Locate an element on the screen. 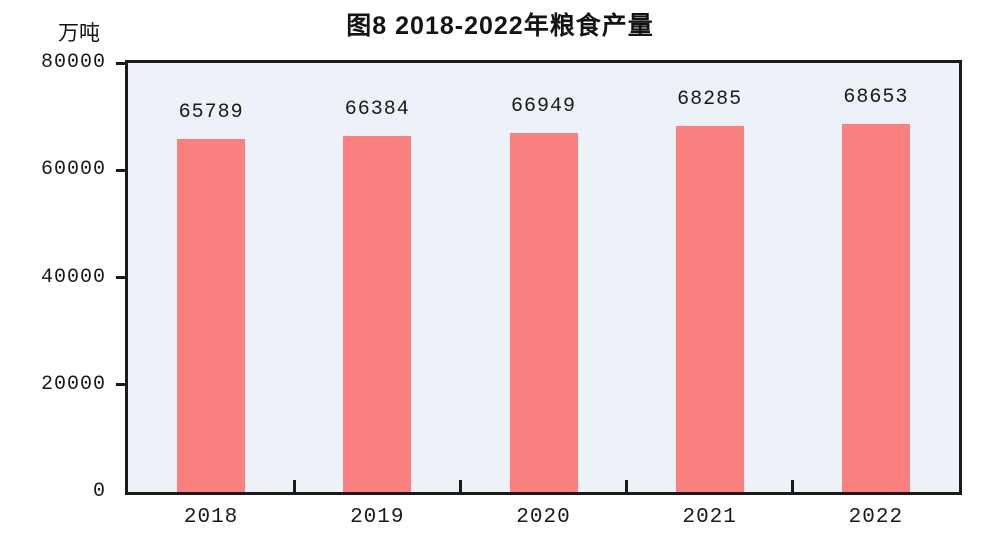  x-tick-label: 2018 is located at coordinates (211, 517).